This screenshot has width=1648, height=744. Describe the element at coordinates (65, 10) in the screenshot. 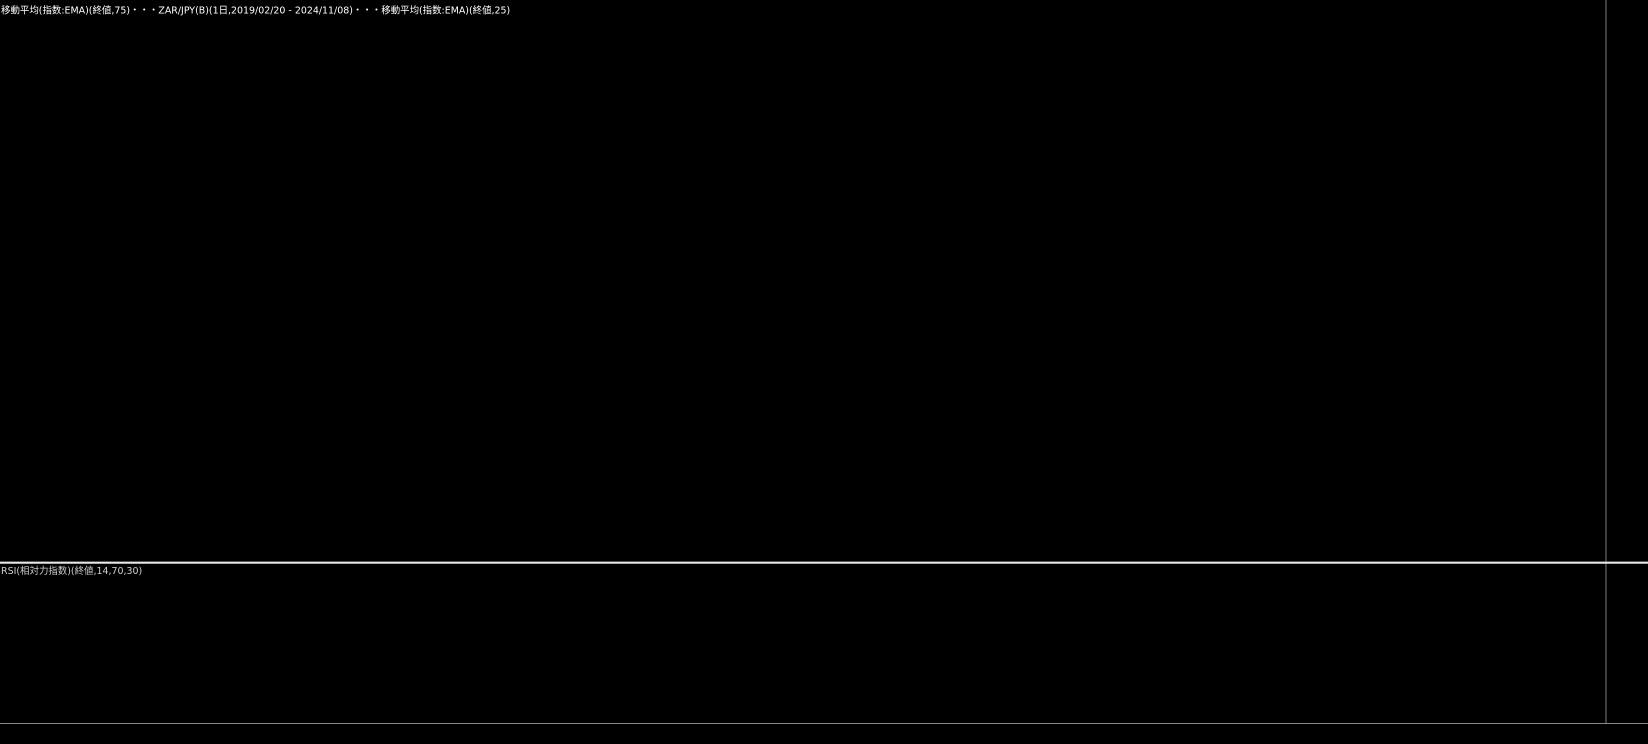

I see `legend-entry: 移動平均(指数:EMA)(終値,75)` at that location.